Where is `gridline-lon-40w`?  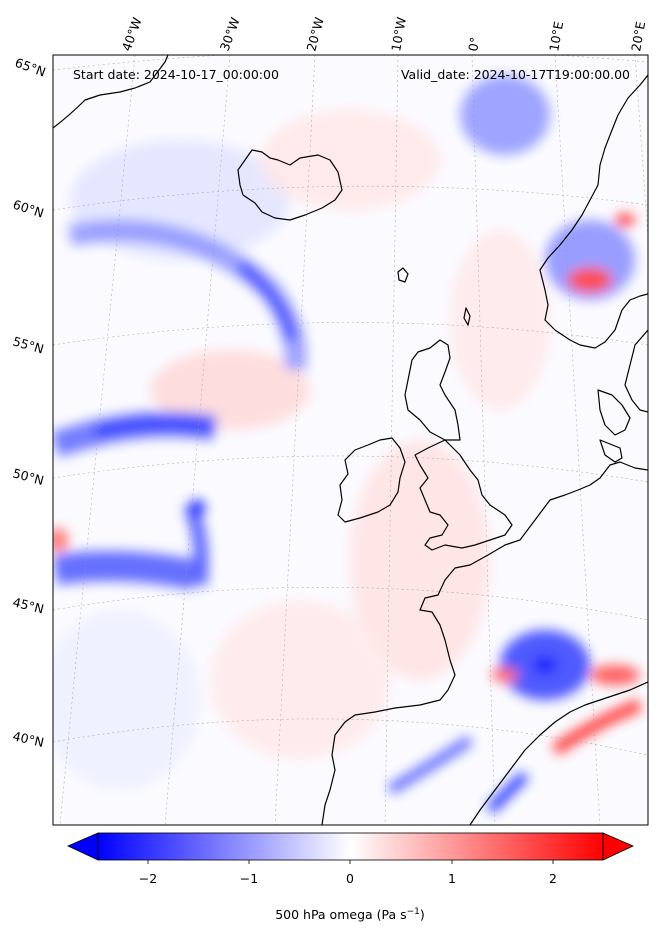
gridline-lon-40w is located at coordinates (97, 440).